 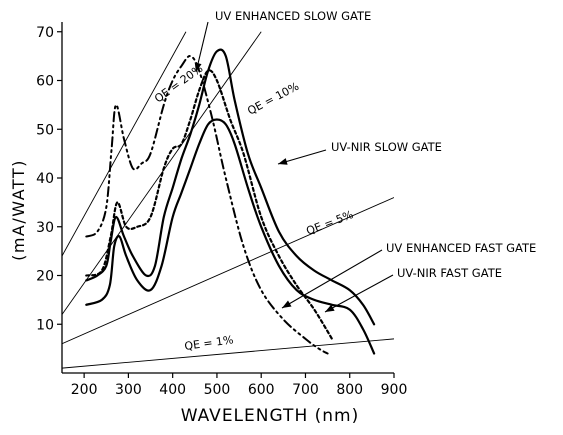 I want to click on uv-enhanced-slow-gate-arrowhead, so click(x=198, y=67).